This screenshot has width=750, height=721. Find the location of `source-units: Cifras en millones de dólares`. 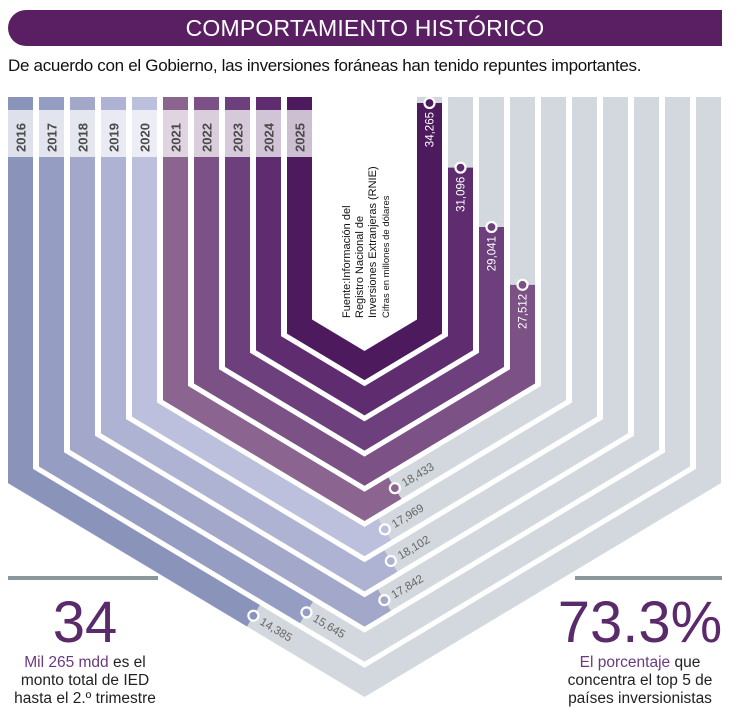

source-units: Cifras en millones de dólares is located at coordinates (386, 256).